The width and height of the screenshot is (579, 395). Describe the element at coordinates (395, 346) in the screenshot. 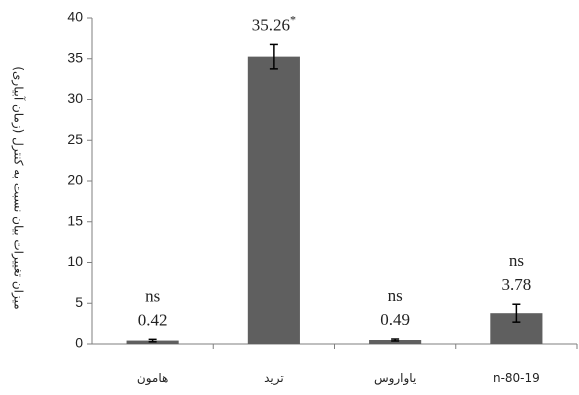

I see `x-axis-ticks` at that location.